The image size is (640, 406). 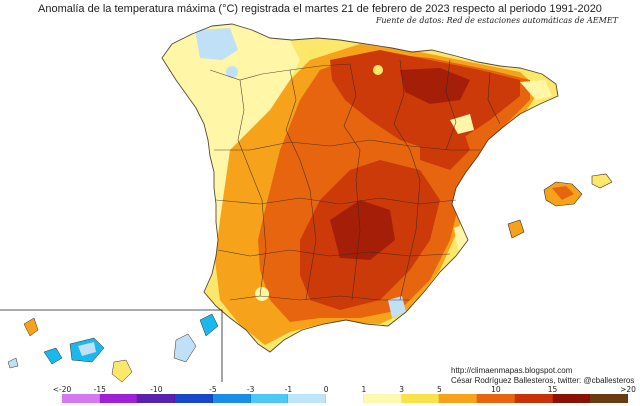 I want to click on legend-tick-label: 10, so click(x=496, y=389).